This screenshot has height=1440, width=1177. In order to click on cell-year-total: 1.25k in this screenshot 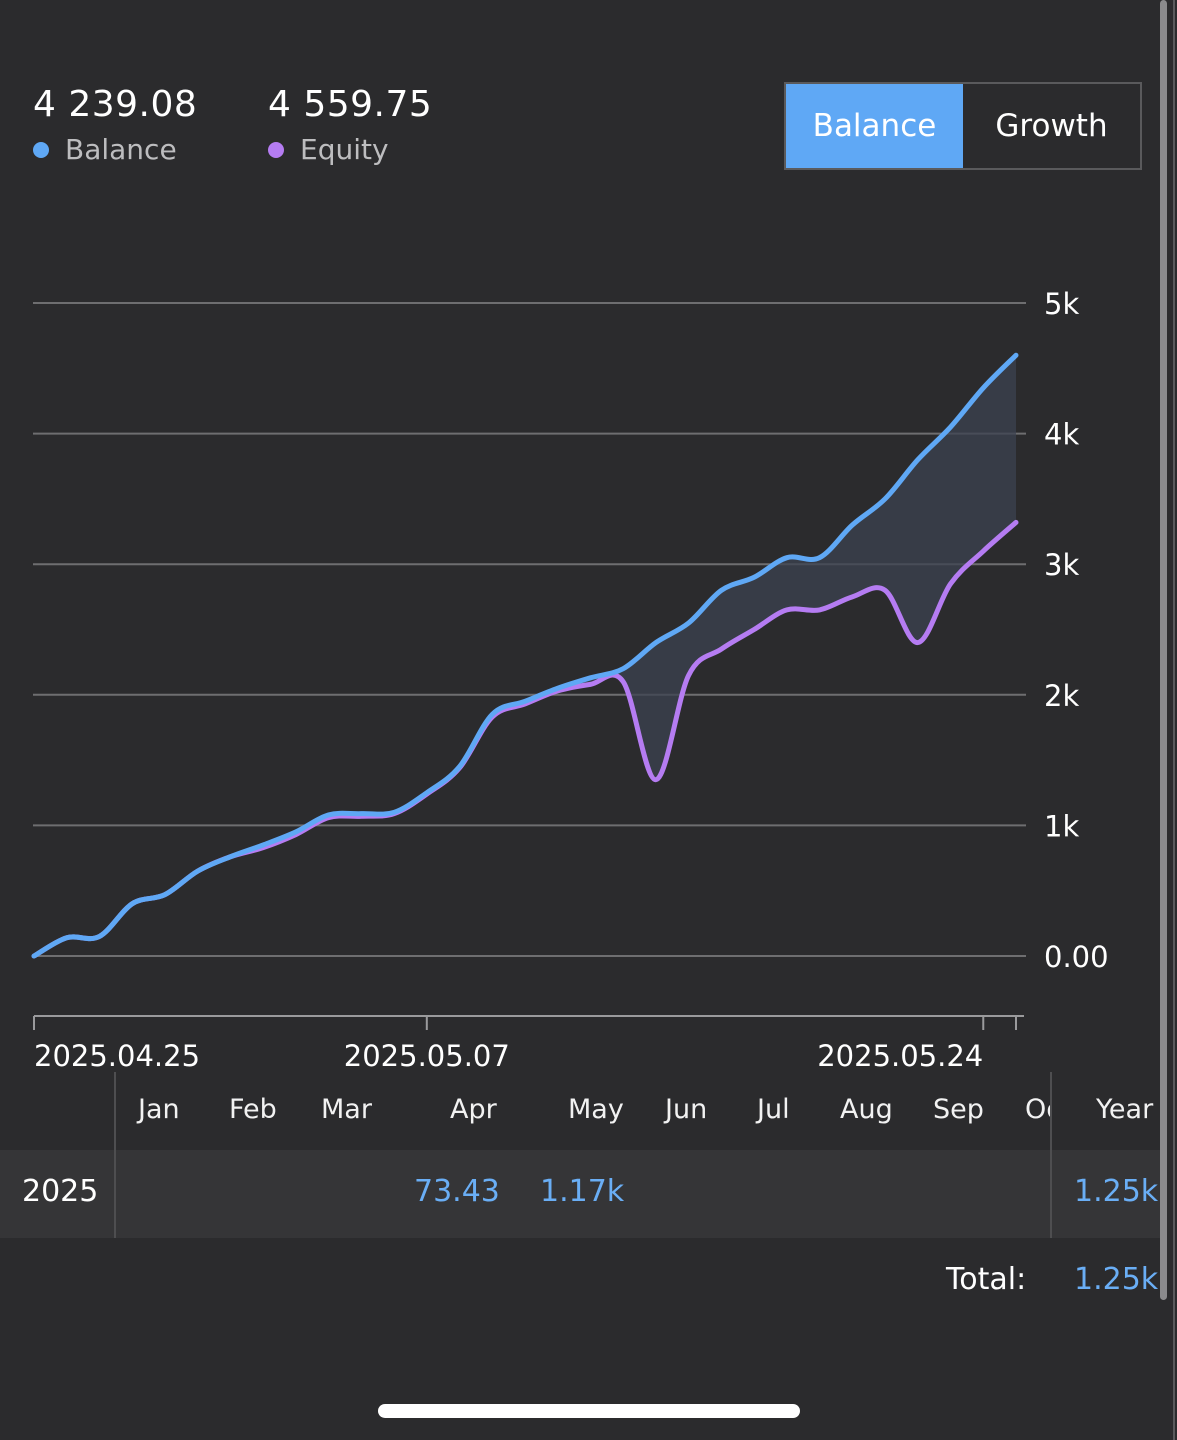, I will do `click(1116, 1191)`.